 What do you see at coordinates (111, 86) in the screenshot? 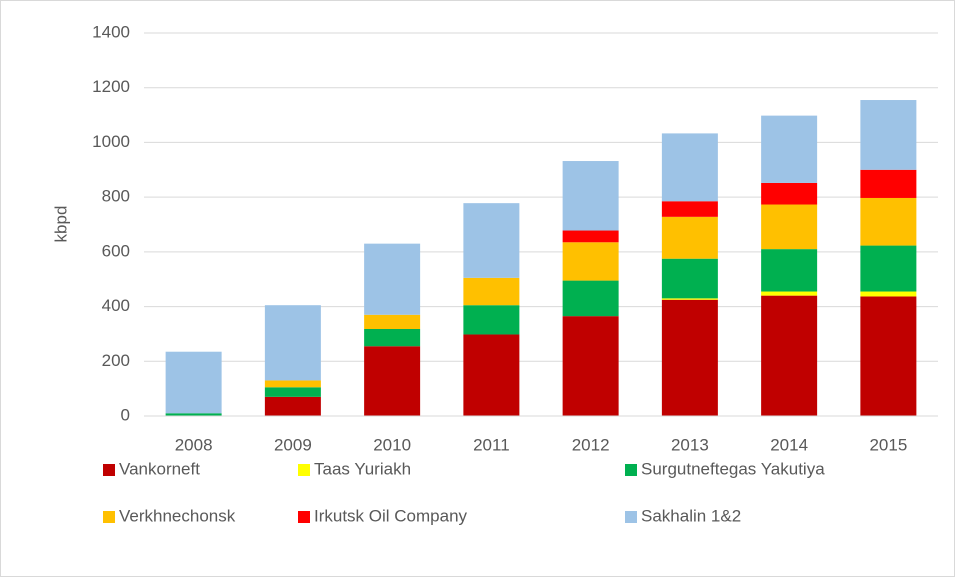
I see `y-tick-label: 1200` at bounding box center [111, 86].